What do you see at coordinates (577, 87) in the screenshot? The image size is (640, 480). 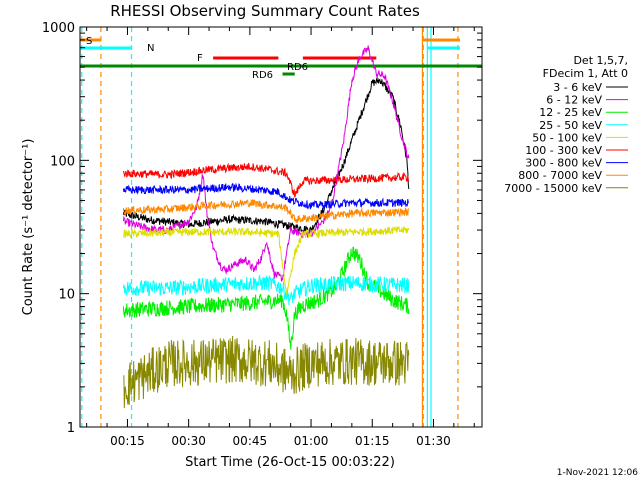 I see `legend-entry-label: 3 - 6 keV` at bounding box center [577, 87].